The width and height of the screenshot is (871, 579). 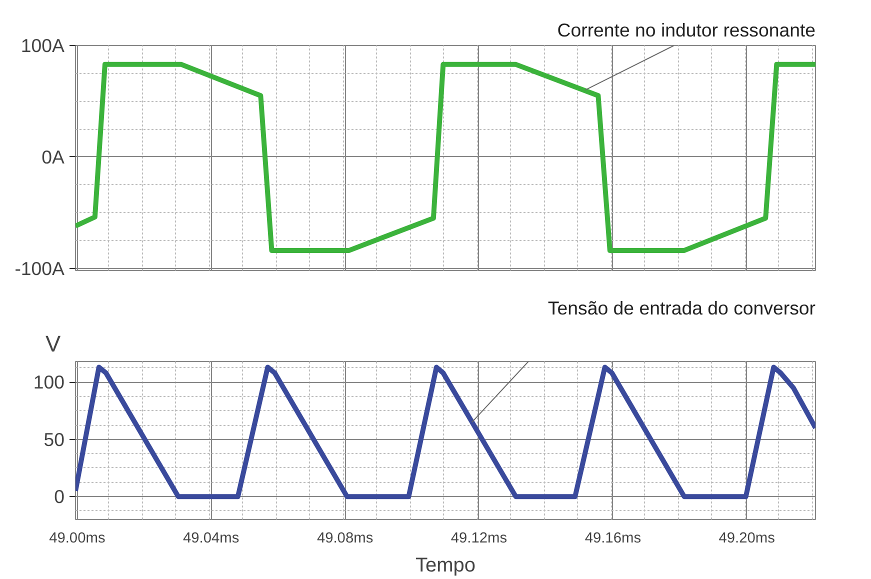 I want to click on x-tick-label: 49.08ms, so click(x=345, y=538).